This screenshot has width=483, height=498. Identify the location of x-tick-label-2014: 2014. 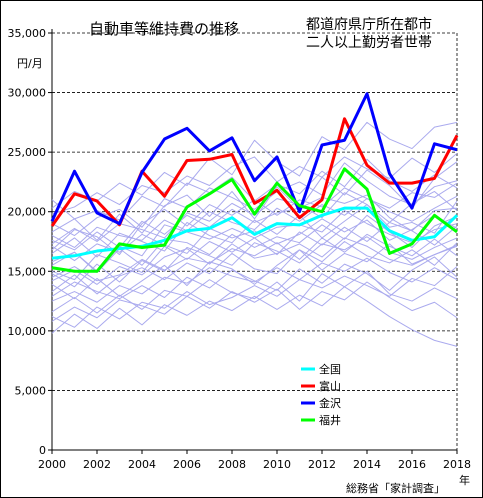
(367, 464).